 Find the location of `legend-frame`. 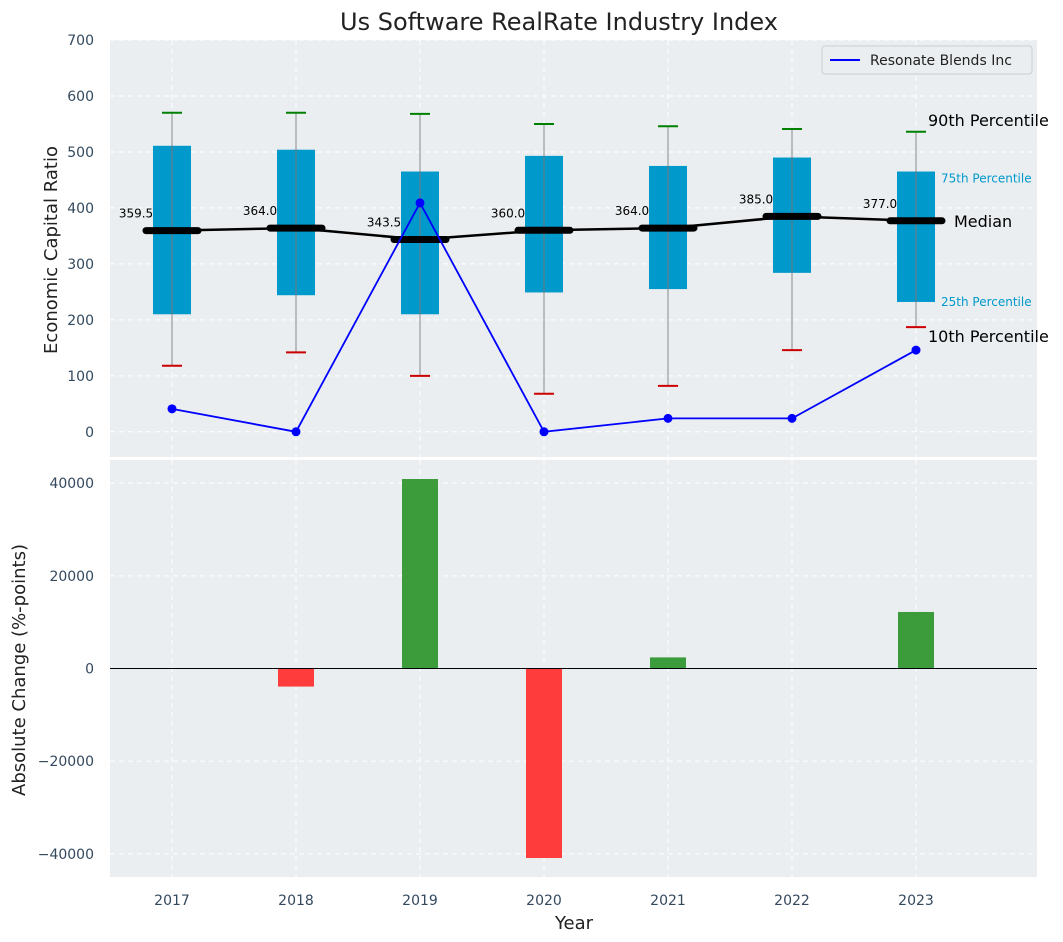

legend-frame is located at coordinates (927, 60).